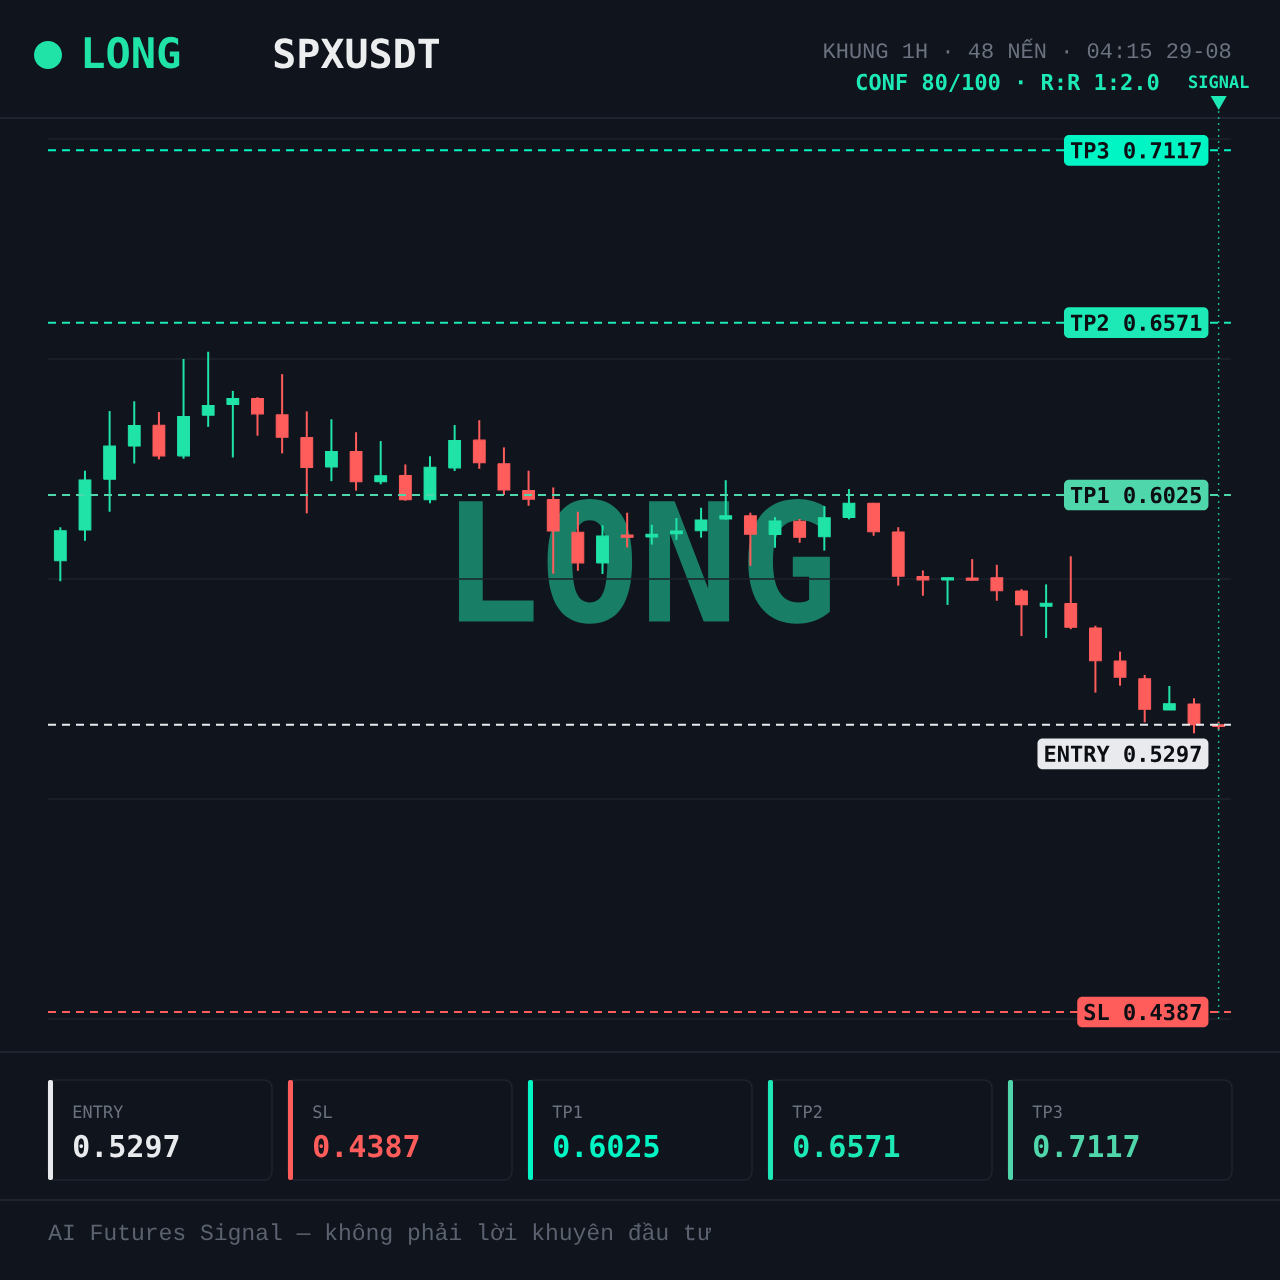  Describe the element at coordinates (366, 1146) in the screenshot. I see `text: 0.4387` at that location.